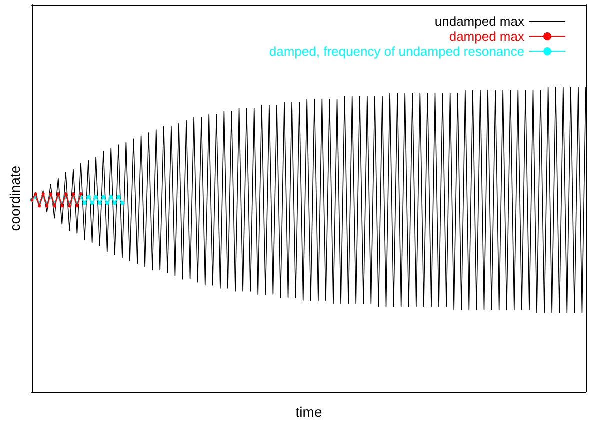 The image size is (589, 424). What do you see at coordinates (309, 412) in the screenshot?
I see `x-axis-title: time` at bounding box center [309, 412].